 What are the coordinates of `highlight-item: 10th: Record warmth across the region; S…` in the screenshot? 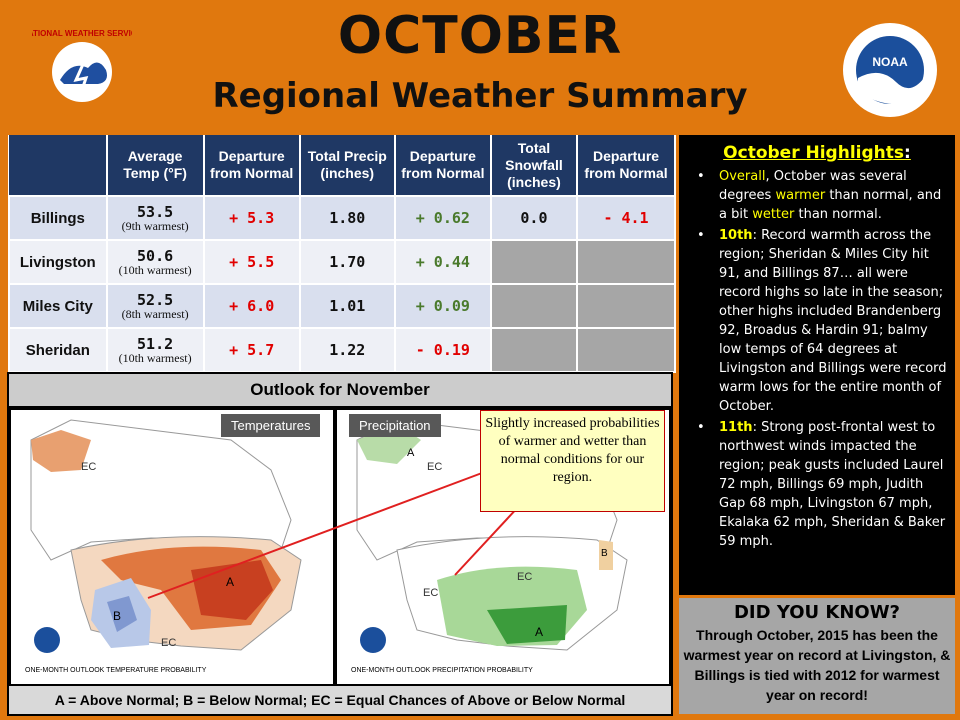 It's located at (823, 321).